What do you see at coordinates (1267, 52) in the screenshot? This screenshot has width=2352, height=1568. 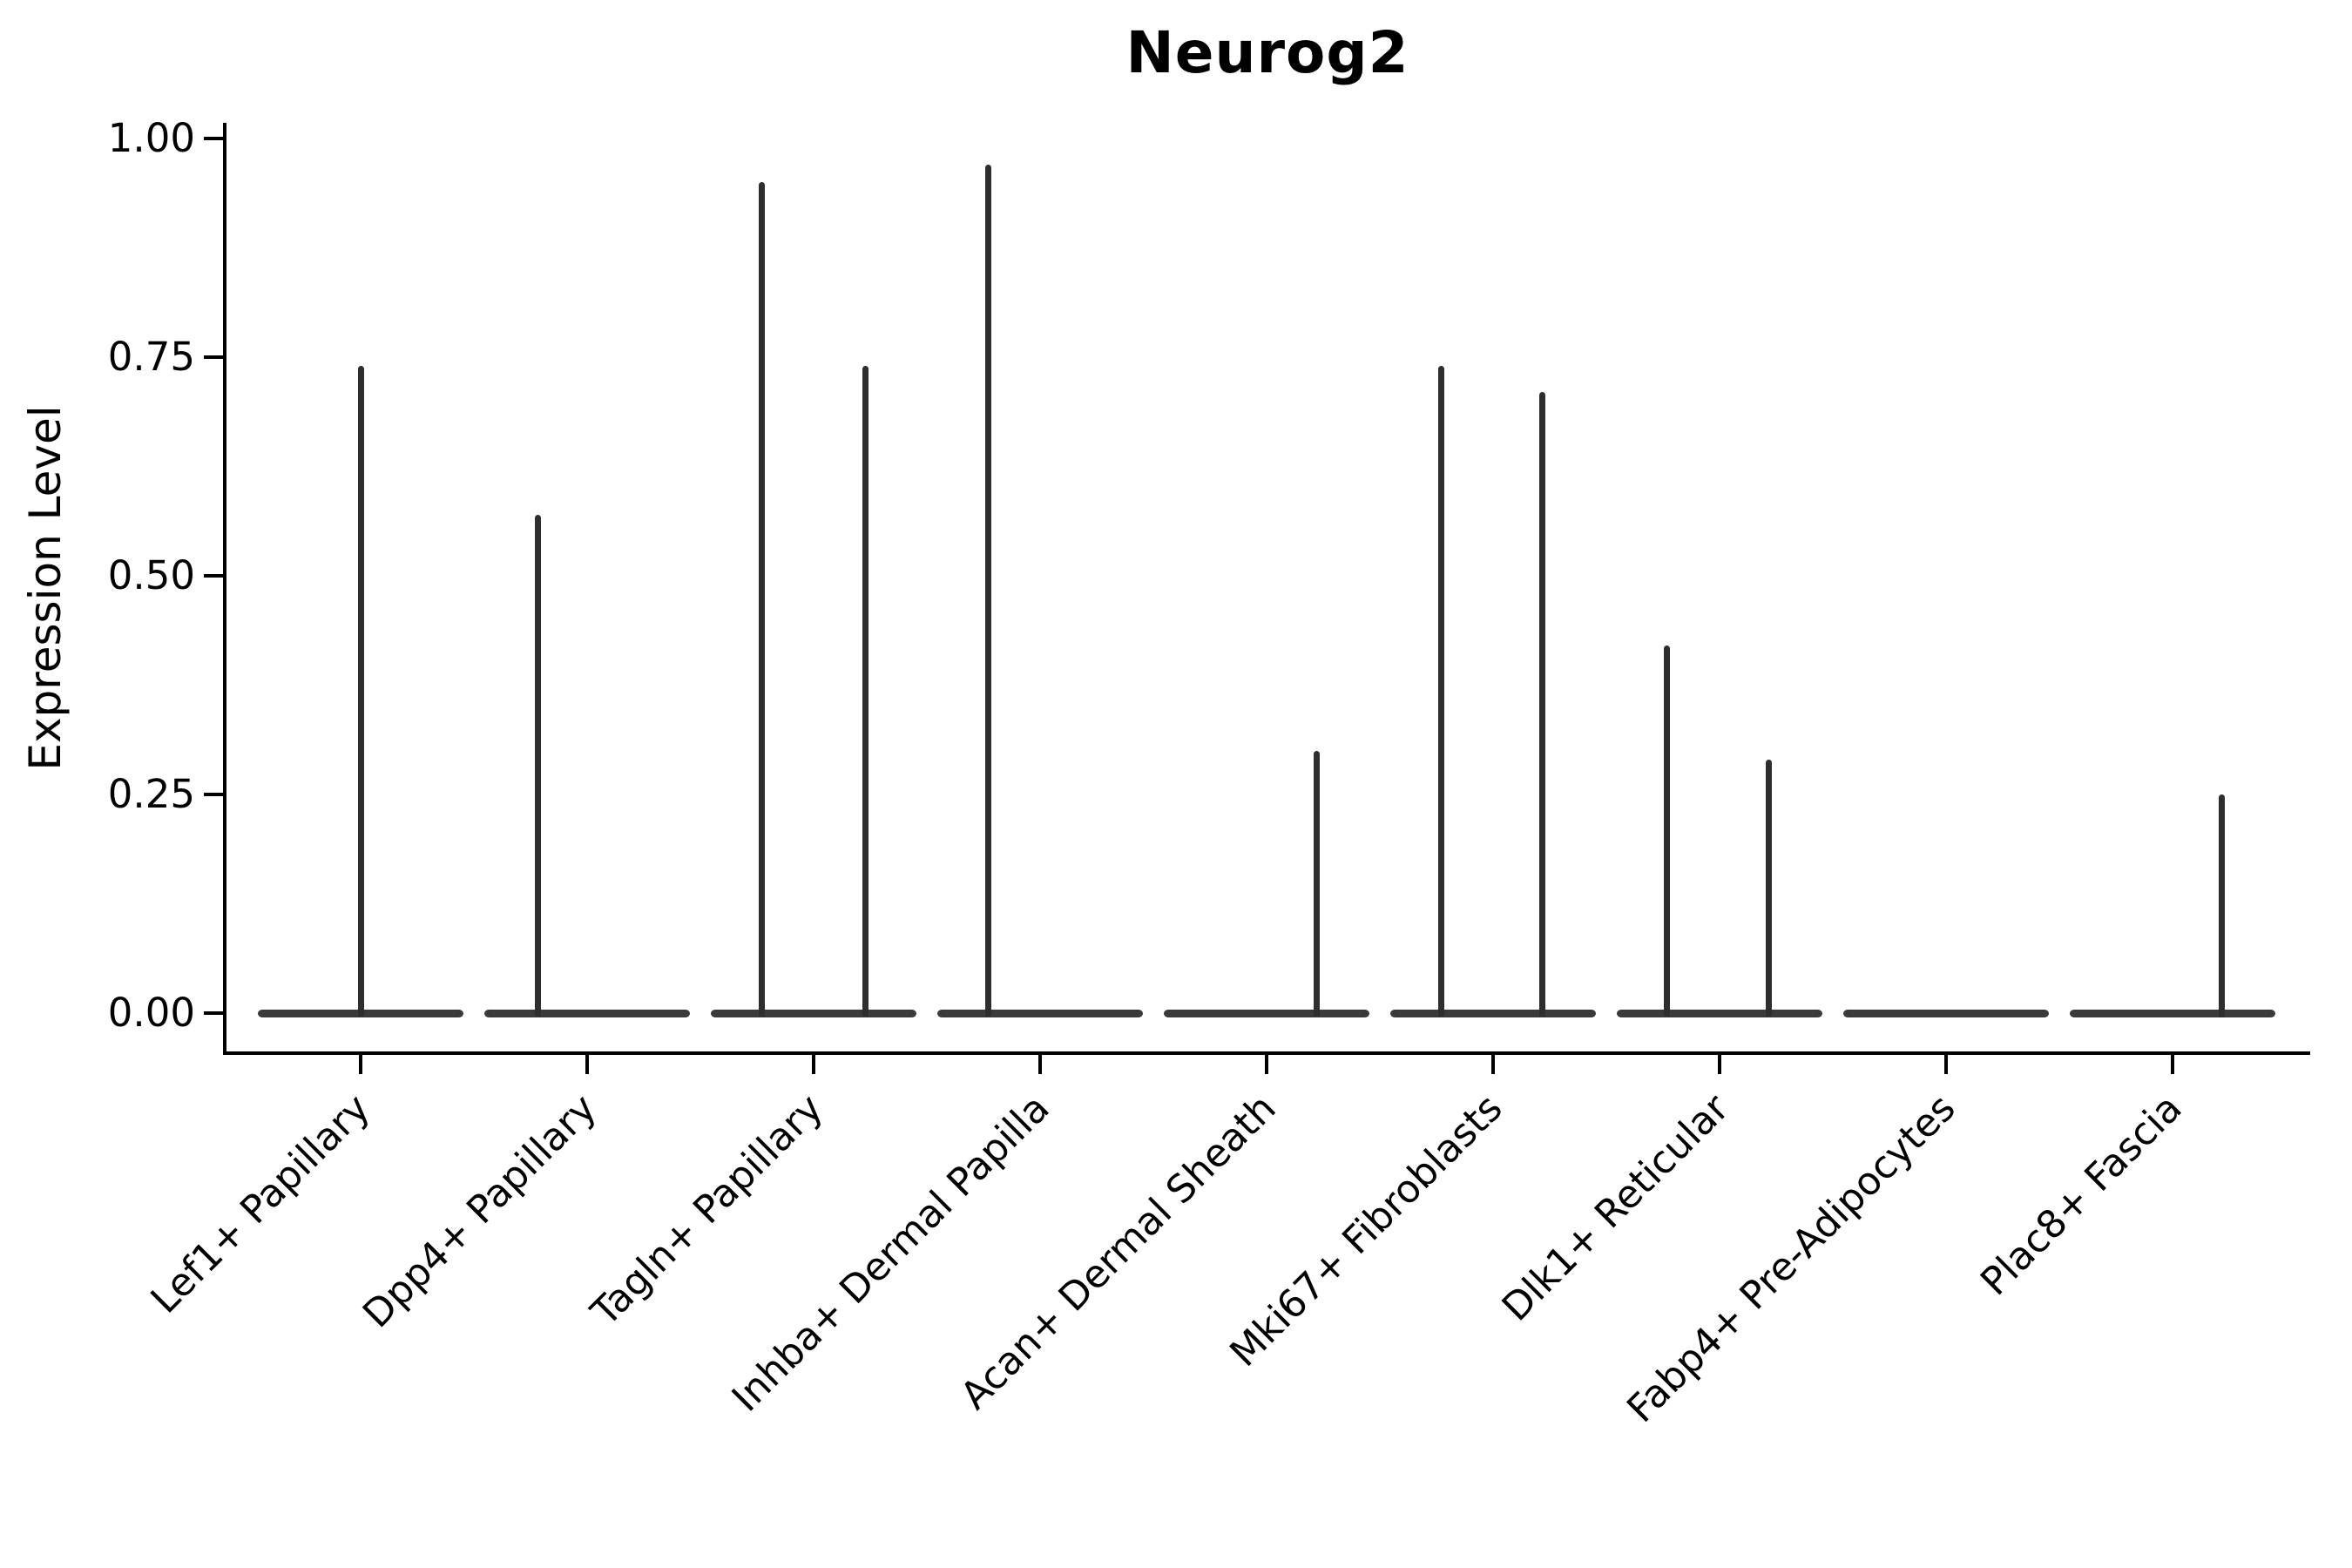 I see `chart-title: Neurog2` at bounding box center [1267, 52].